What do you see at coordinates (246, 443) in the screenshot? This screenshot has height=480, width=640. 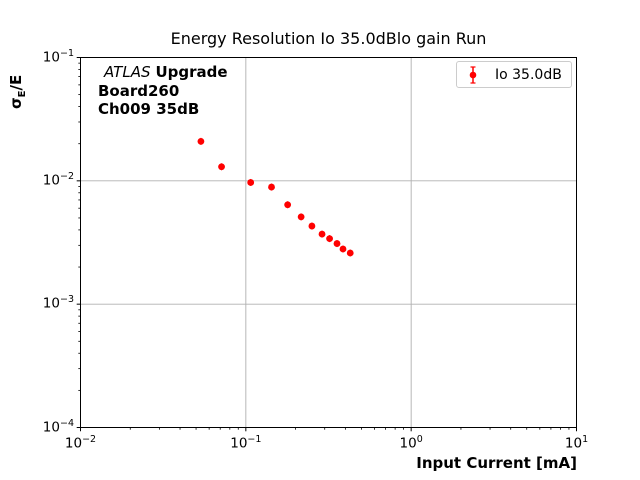 I see `x-tick-label: 10⁻¹` at bounding box center [246, 443].